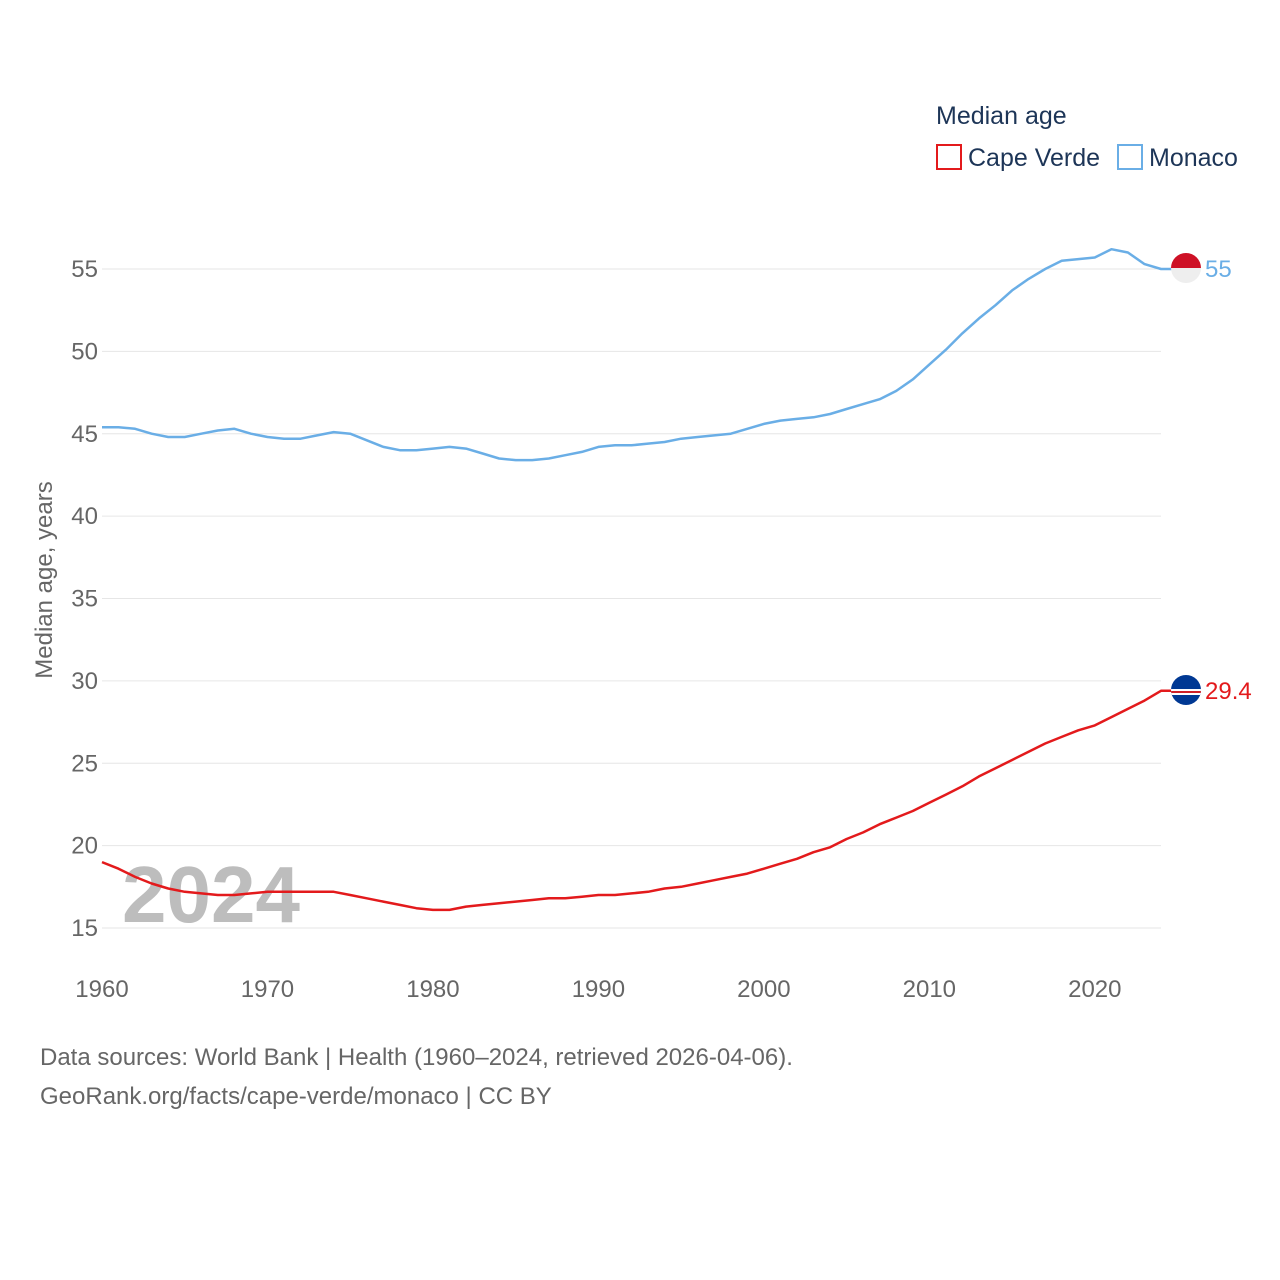 This screenshot has height=1280, width=1280. What do you see at coordinates (1193, 158) in the screenshot?
I see `legend-label-monaco: Monaco` at bounding box center [1193, 158].